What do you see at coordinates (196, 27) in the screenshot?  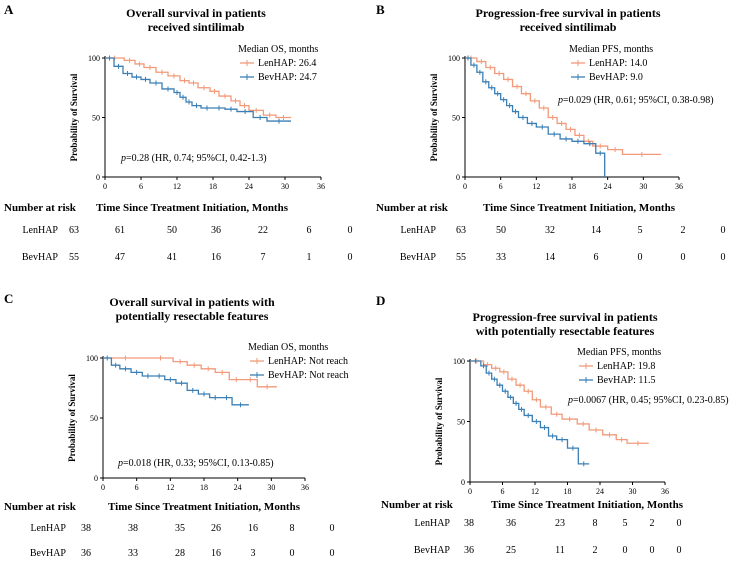 I see `chart-title-line: received sintilimab` at bounding box center [196, 27].